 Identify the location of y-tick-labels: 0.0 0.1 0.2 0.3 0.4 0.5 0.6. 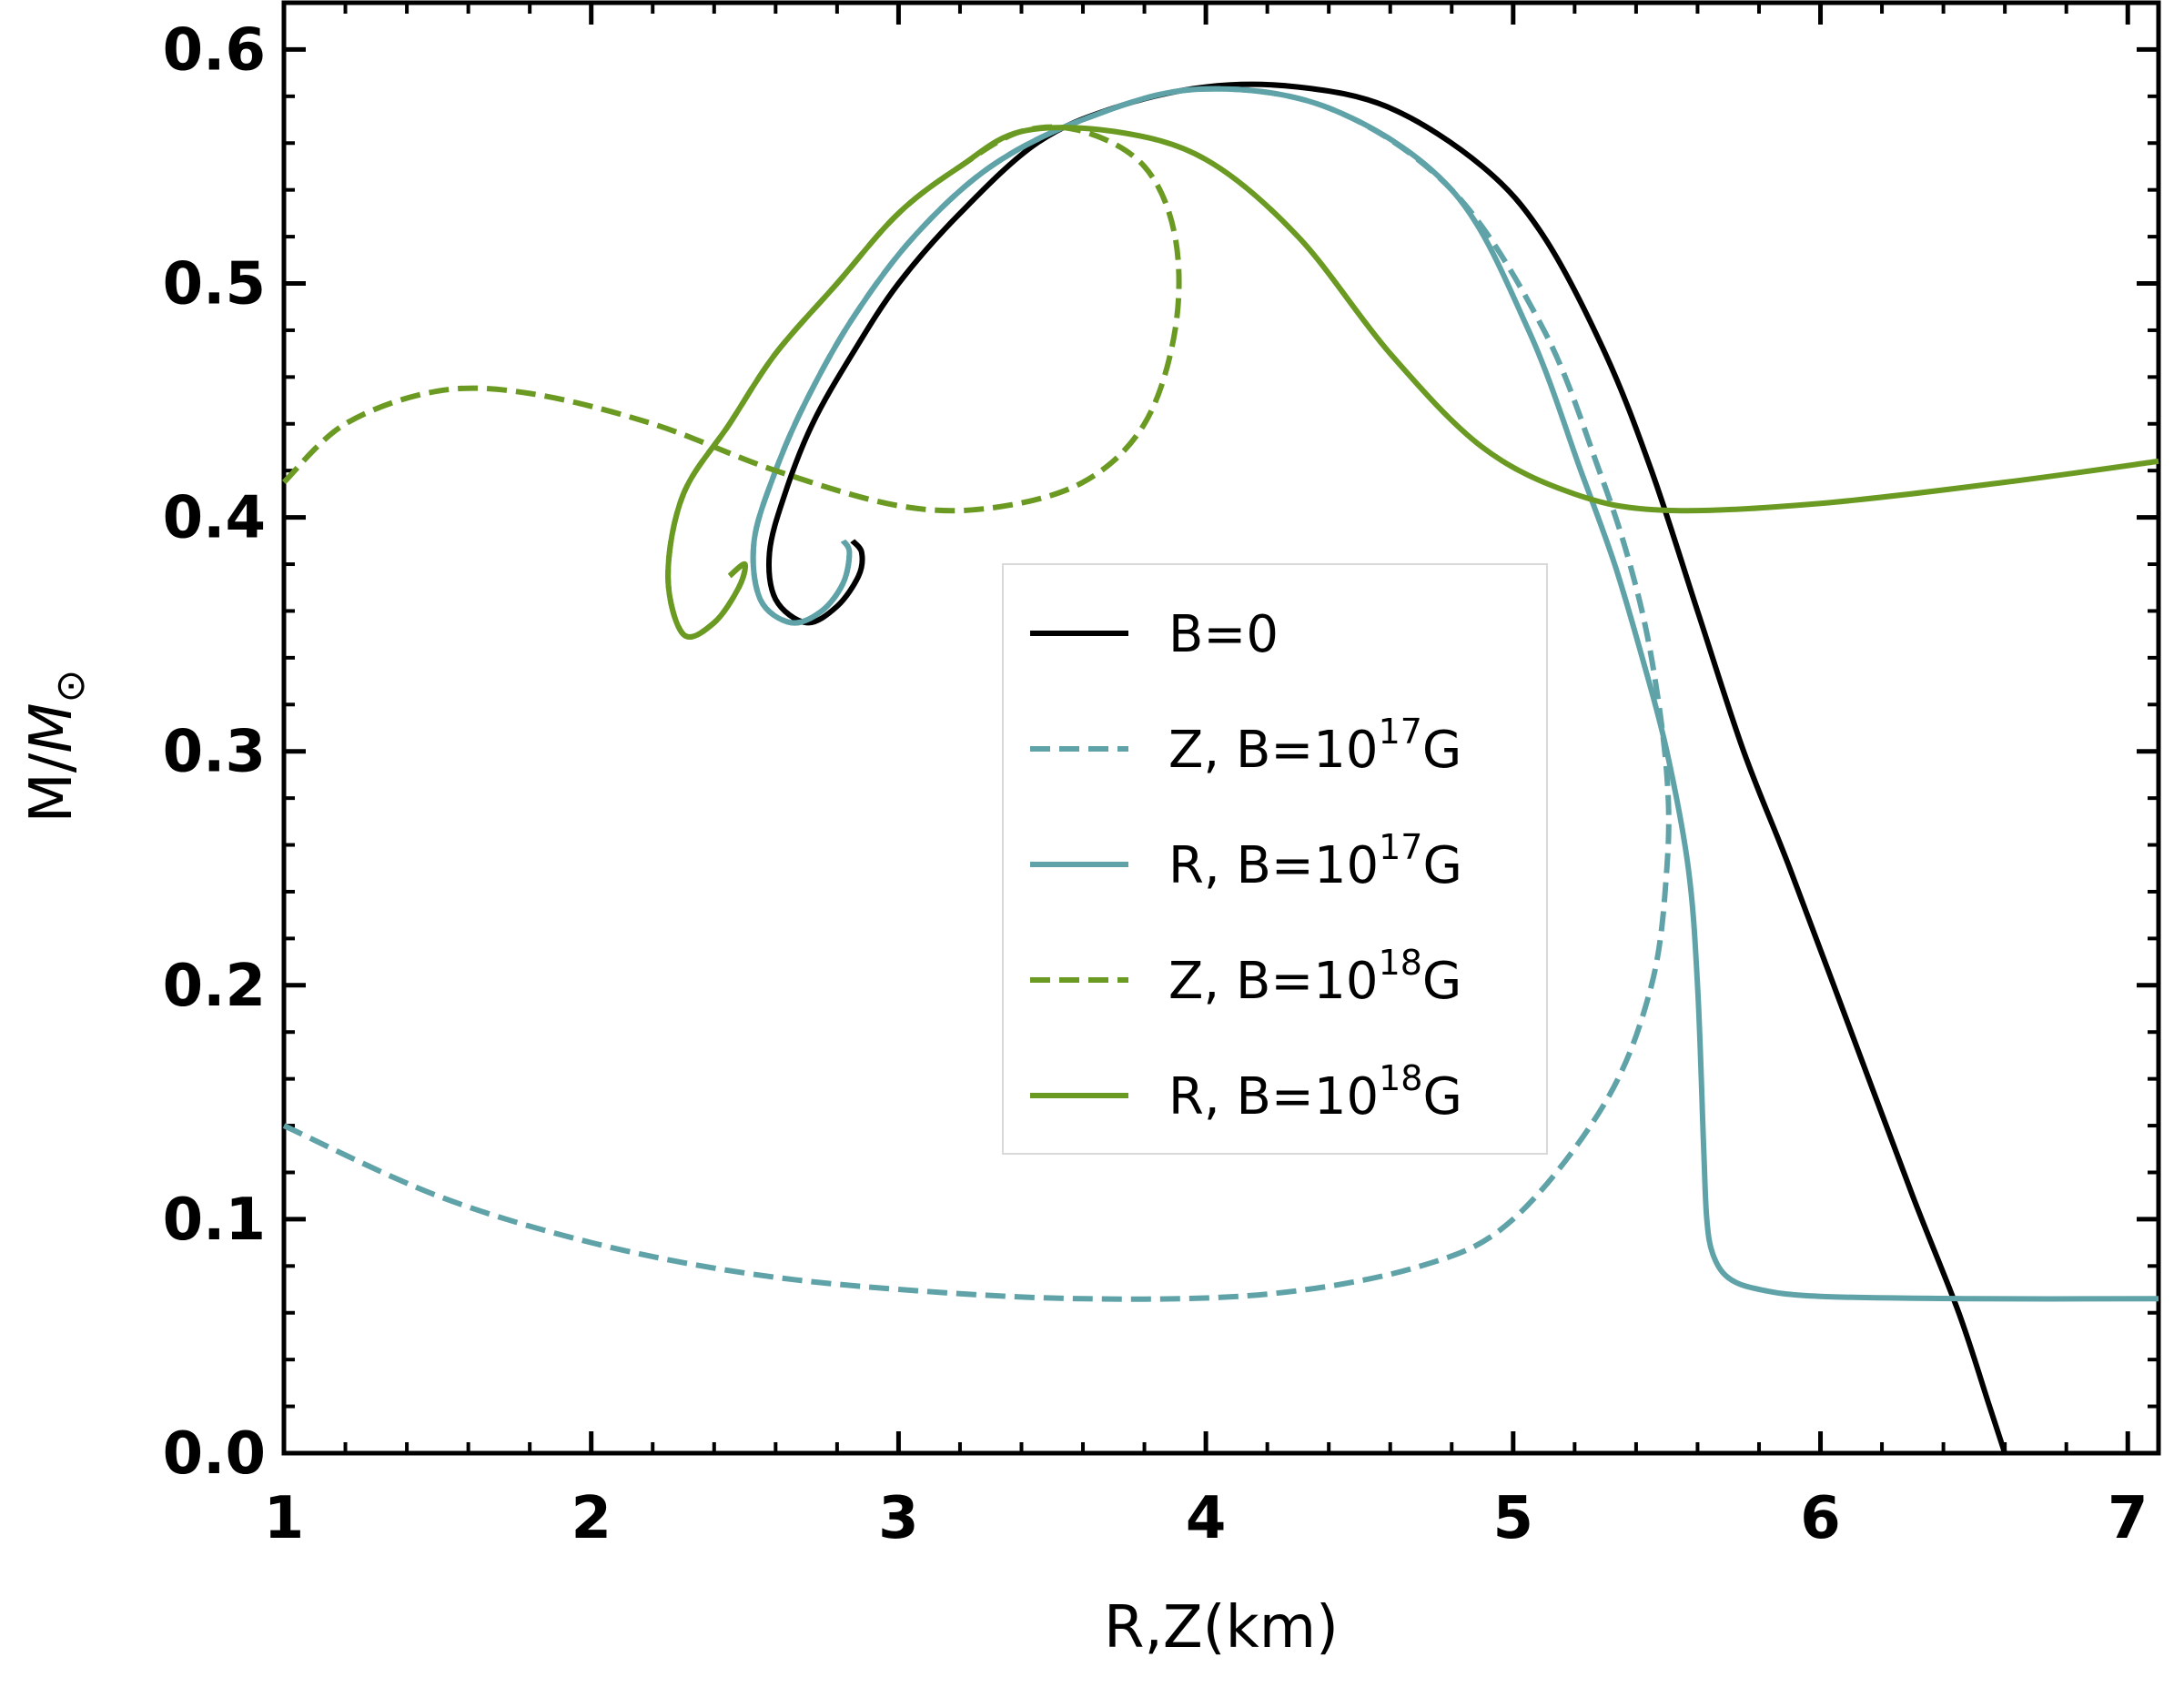
(215, 752).